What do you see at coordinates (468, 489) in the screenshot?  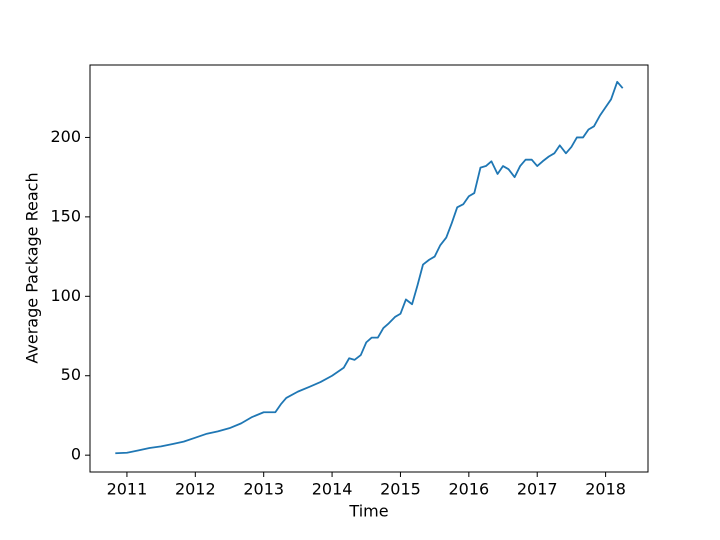 I see `x-tick-label: 2016` at bounding box center [468, 489].